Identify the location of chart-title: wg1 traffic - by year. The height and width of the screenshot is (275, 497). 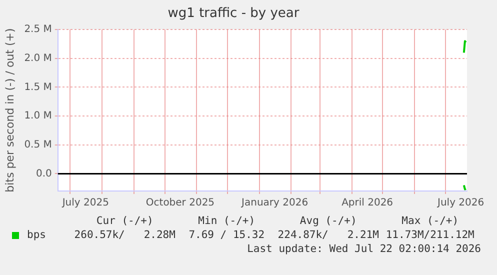
(234, 14).